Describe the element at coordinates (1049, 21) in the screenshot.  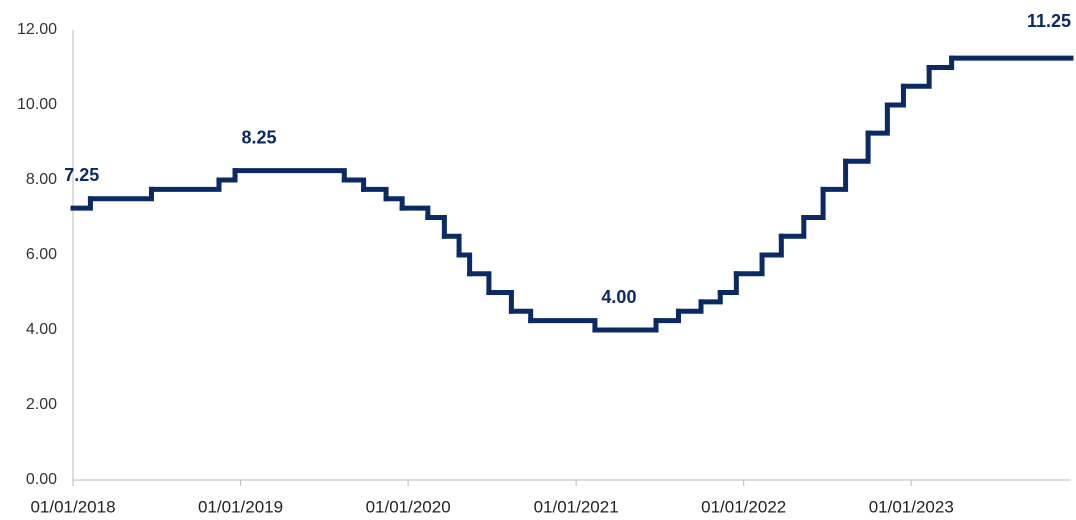
I see `data-label: 11.25` at that location.